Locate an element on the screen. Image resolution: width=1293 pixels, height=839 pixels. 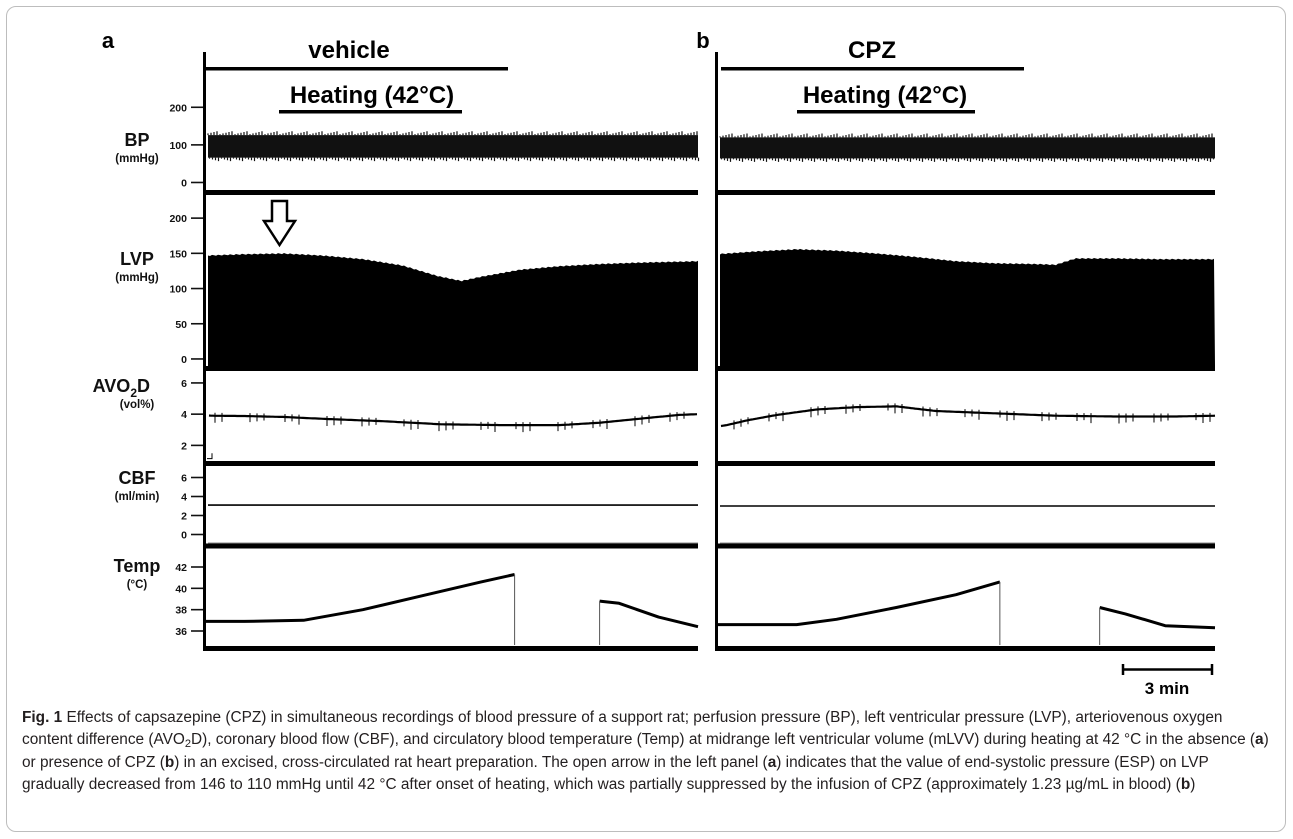
heating-bar-b is located at coordinates (886, 112).